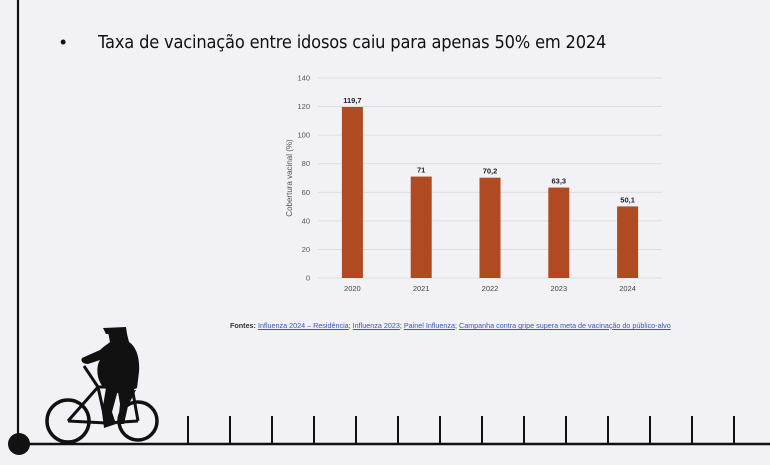 The width and height of the screenshot is (770, 465). Describe the element at coordinates (627, 199) in the screenshot. I see `data-label: 50,1` at that location.